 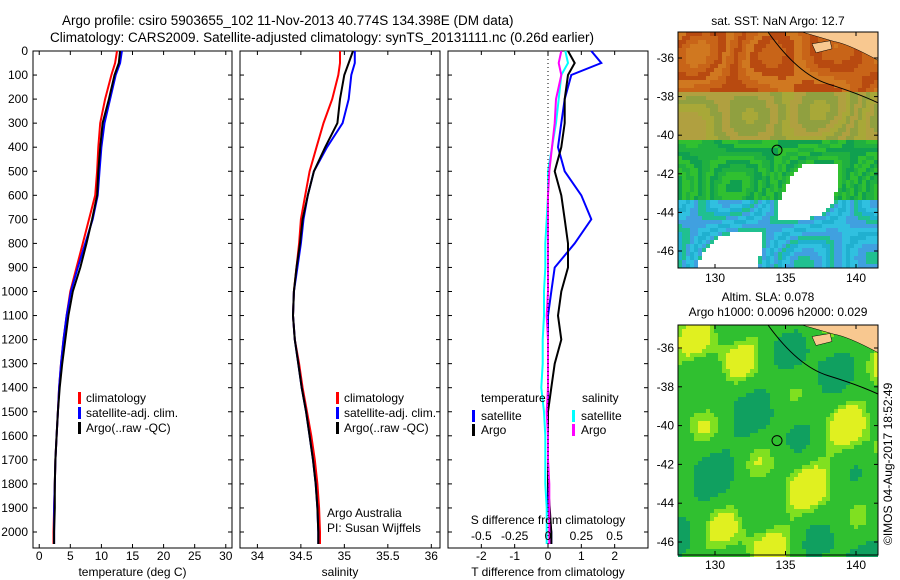 What do you see at coordinates (494, 430) in the screenshot?
I see `legend-label: Argo` at bounding box center [494, 430].